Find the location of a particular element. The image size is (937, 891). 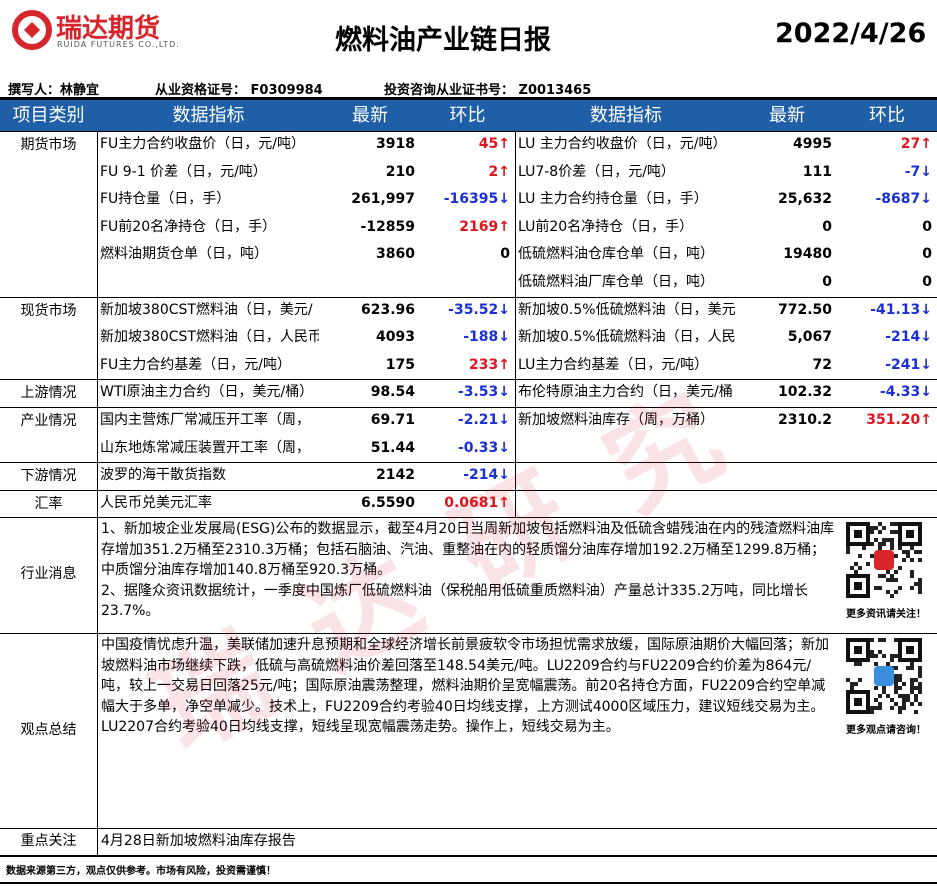

latest: 19480 is located at coordinates (807, 254).